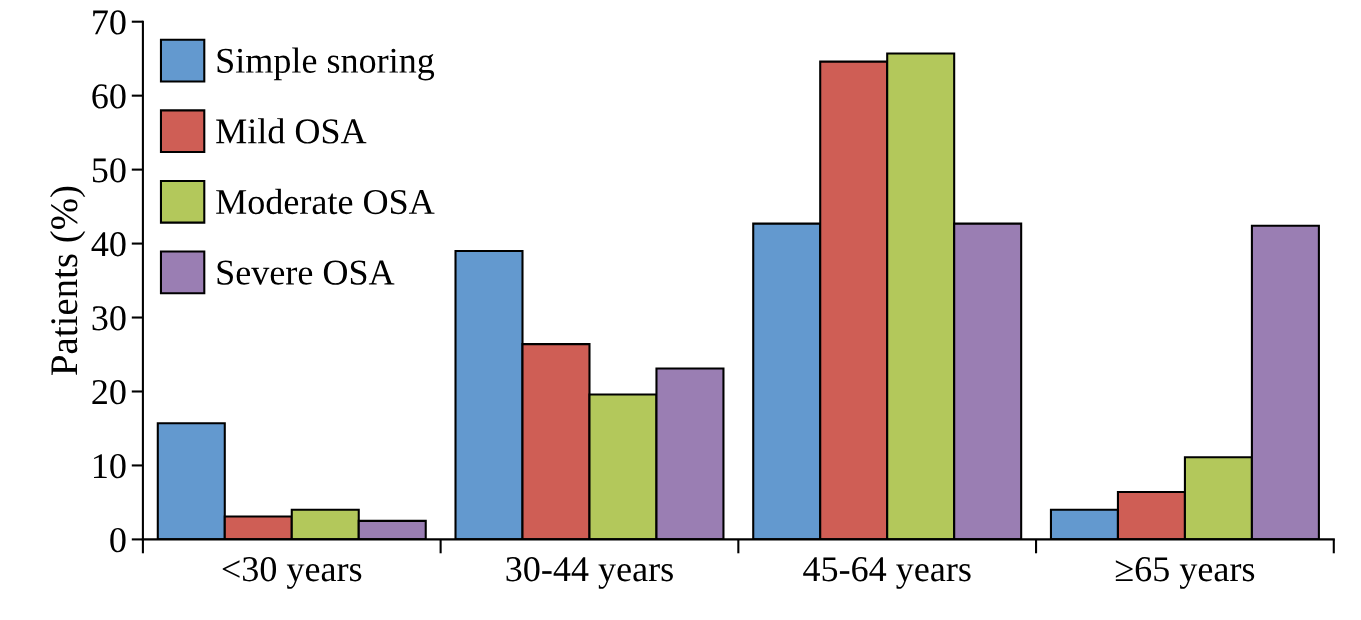 The width and height of the screenshot is (1361, 620). I want to click on x-tick-label: <30 years, so click(292, 573).